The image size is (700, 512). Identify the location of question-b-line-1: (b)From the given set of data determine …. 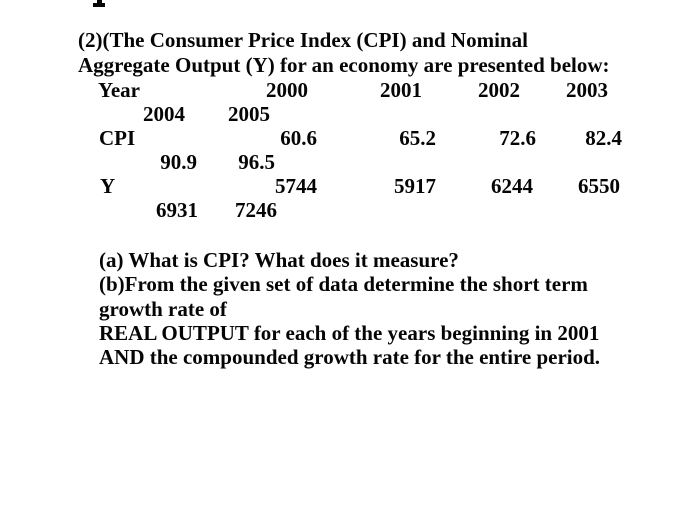
(343, 284).